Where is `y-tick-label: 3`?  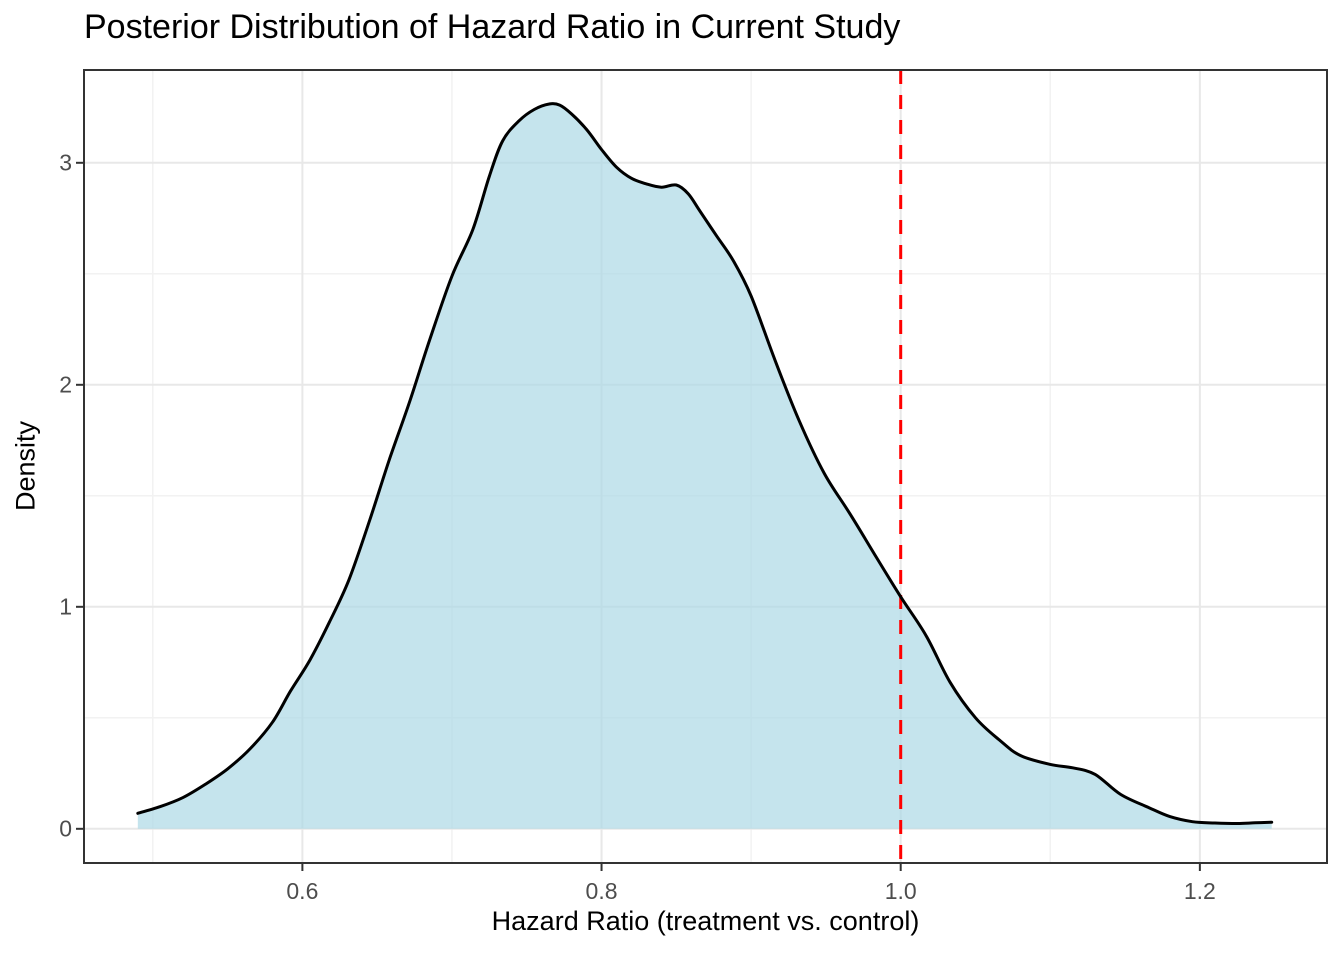 y-tick-label: 3 is located at coordinates (65, 162).